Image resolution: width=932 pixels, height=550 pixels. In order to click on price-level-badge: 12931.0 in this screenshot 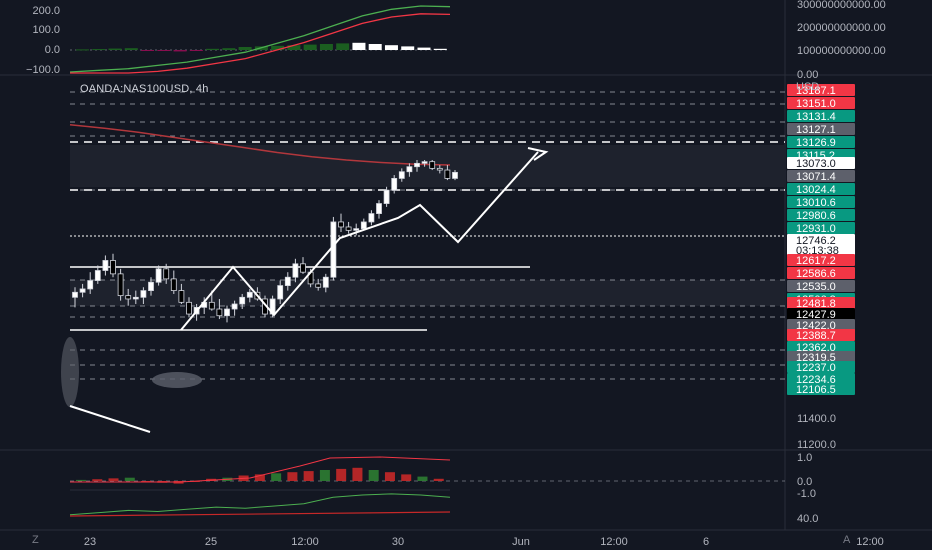, I will do `click(821, 228)`.